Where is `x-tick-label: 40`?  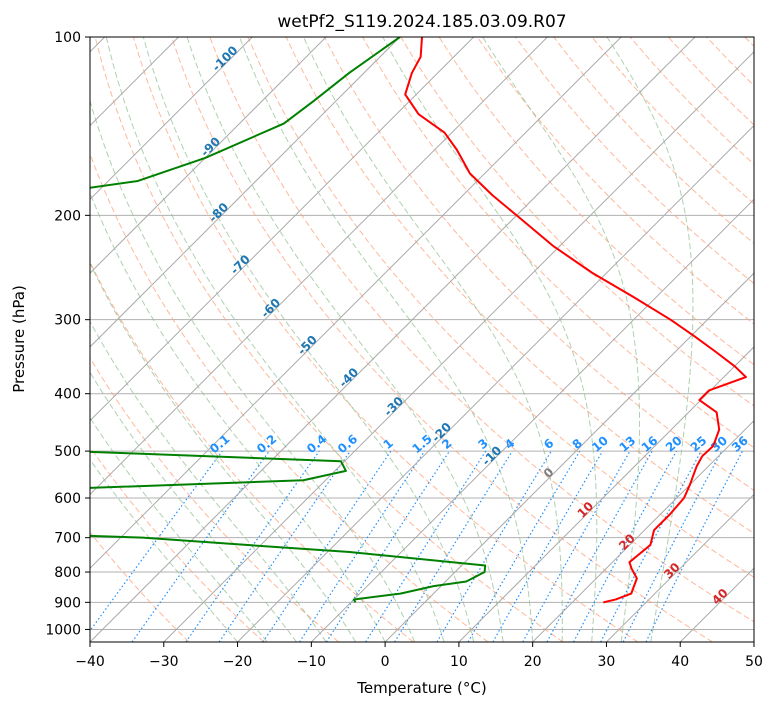 x-tick-label: 40 is located at coordinates (680, 662).